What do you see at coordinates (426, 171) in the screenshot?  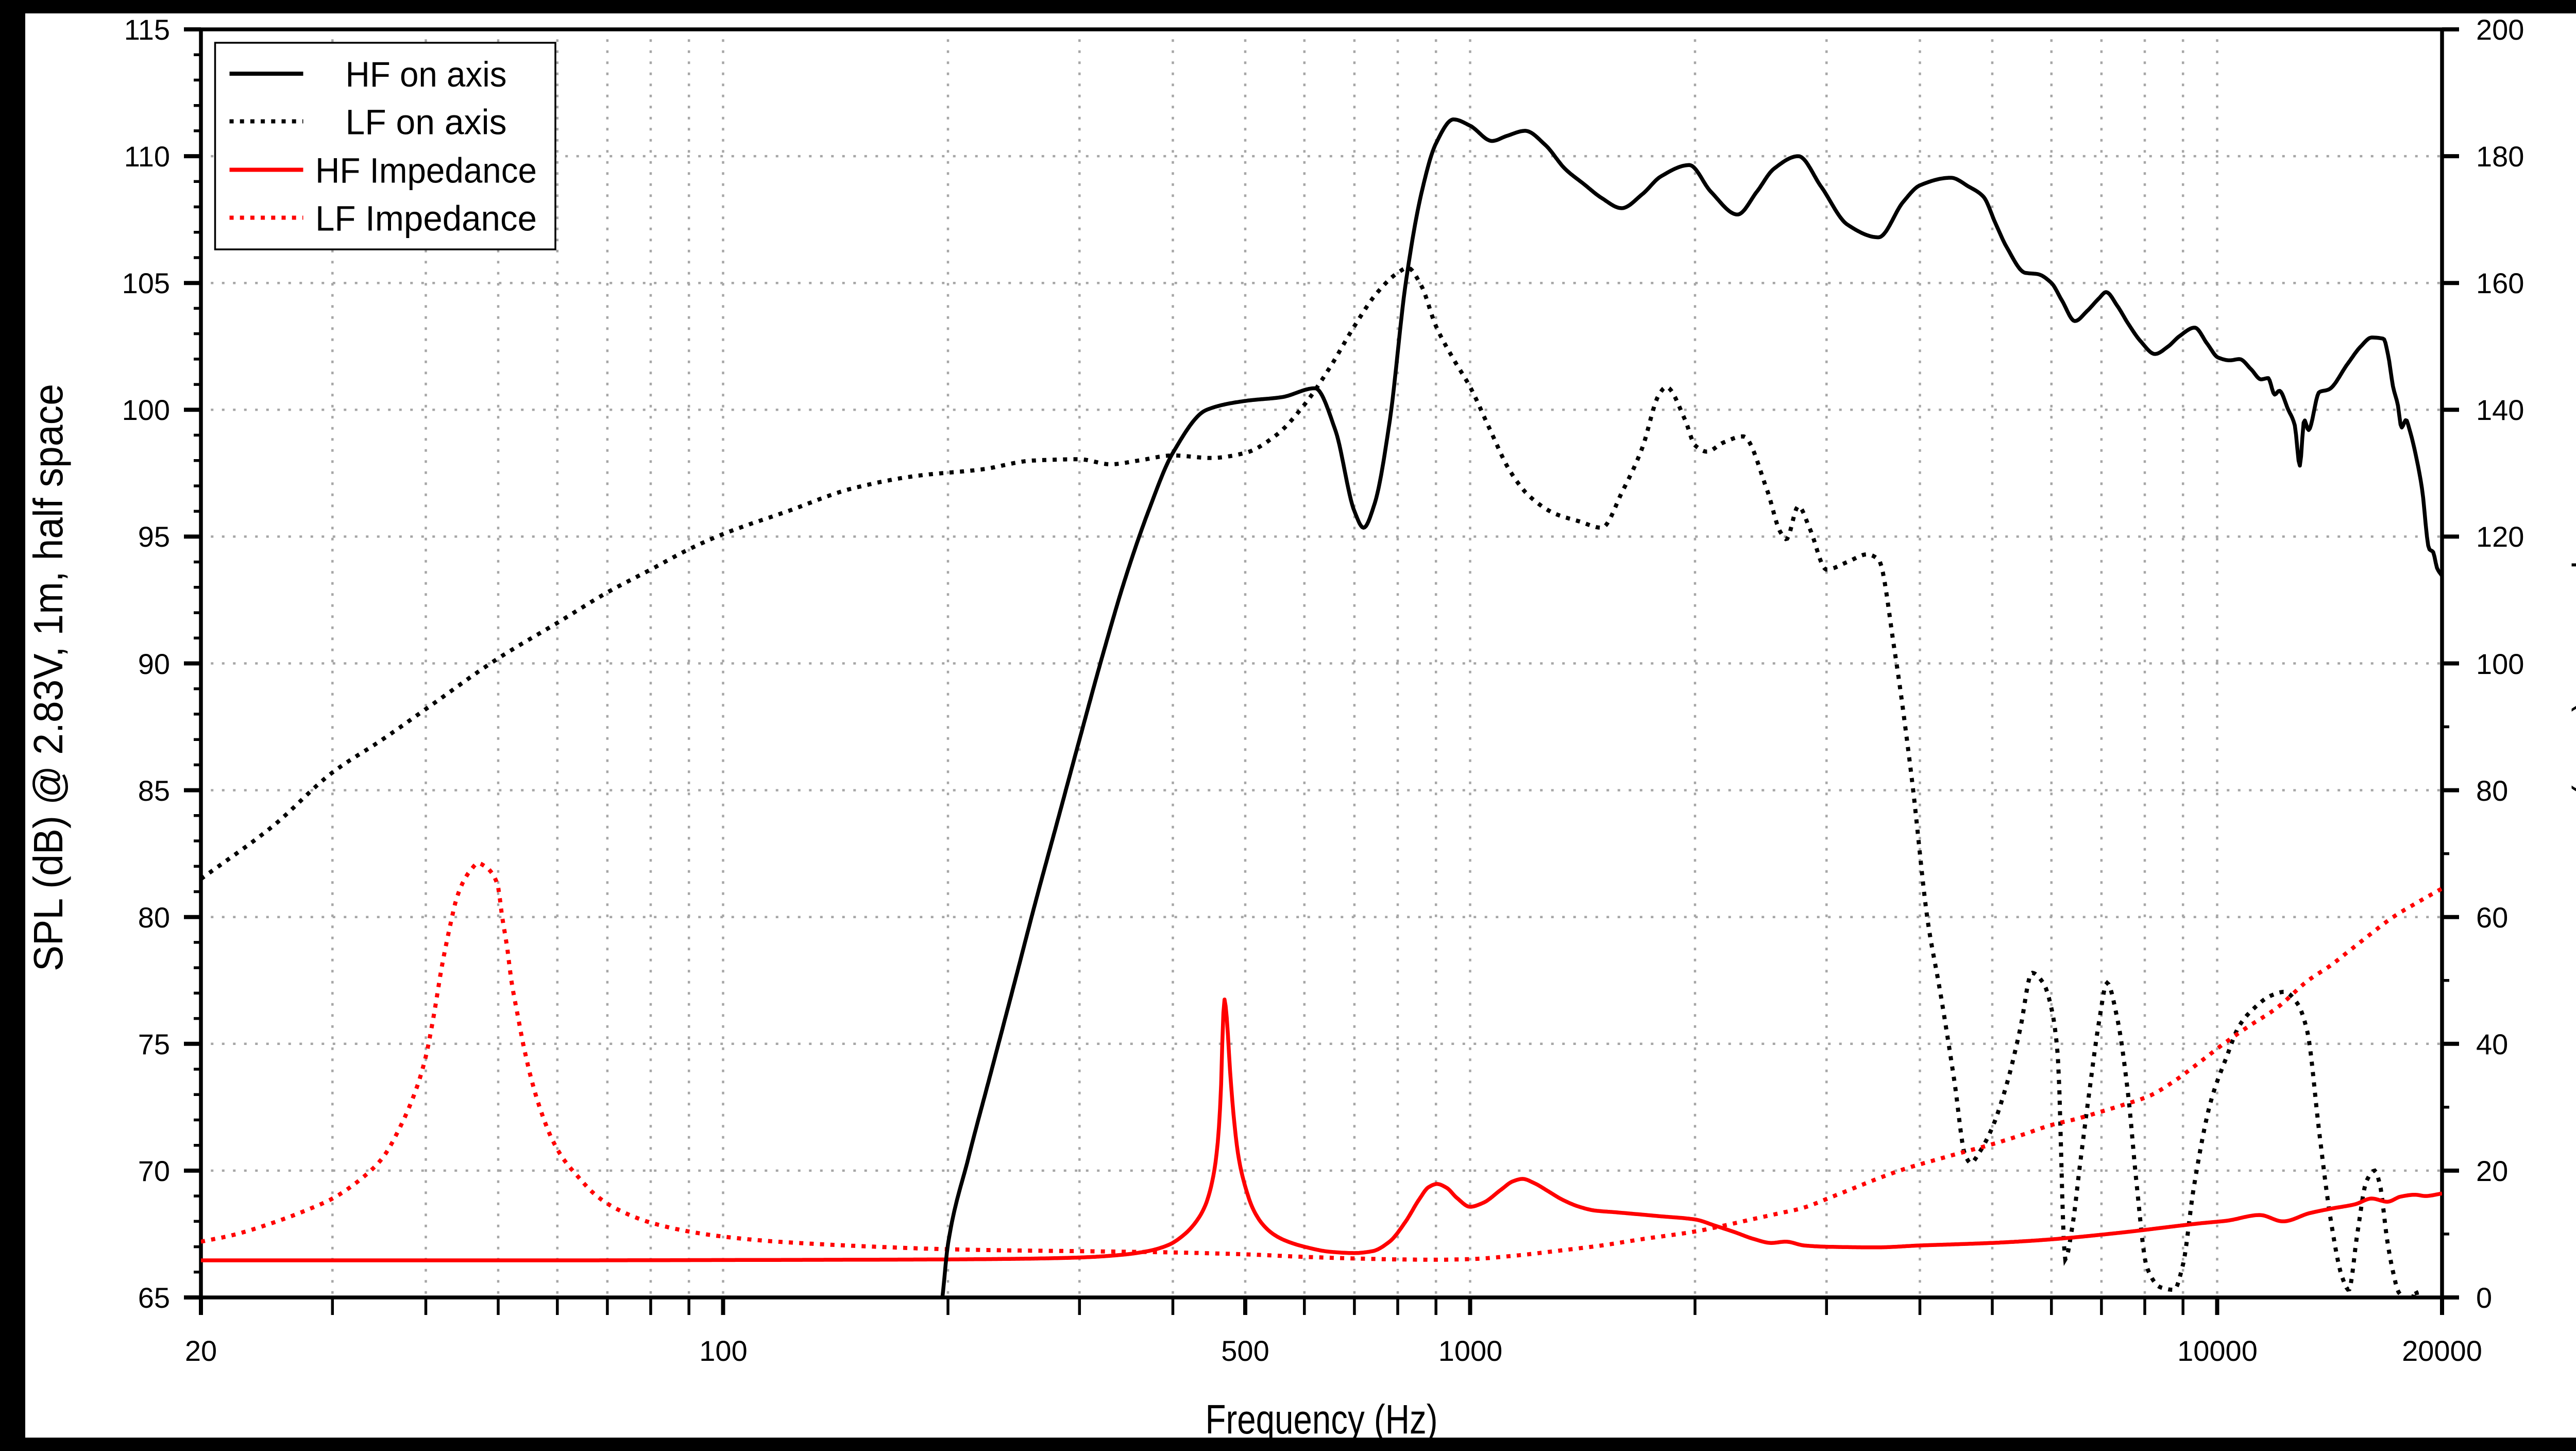 I see `svg-text: HF Impedance` at bounding box center [426, 171].